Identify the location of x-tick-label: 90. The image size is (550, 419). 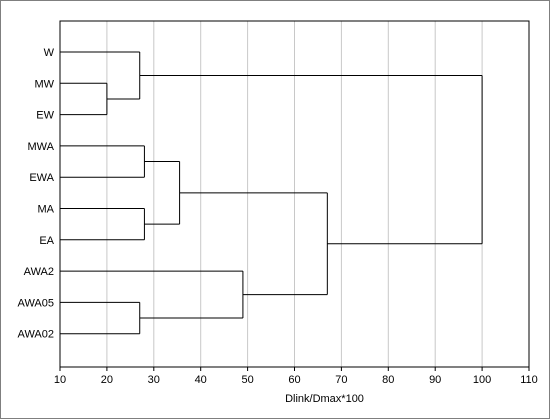
(435, 380).